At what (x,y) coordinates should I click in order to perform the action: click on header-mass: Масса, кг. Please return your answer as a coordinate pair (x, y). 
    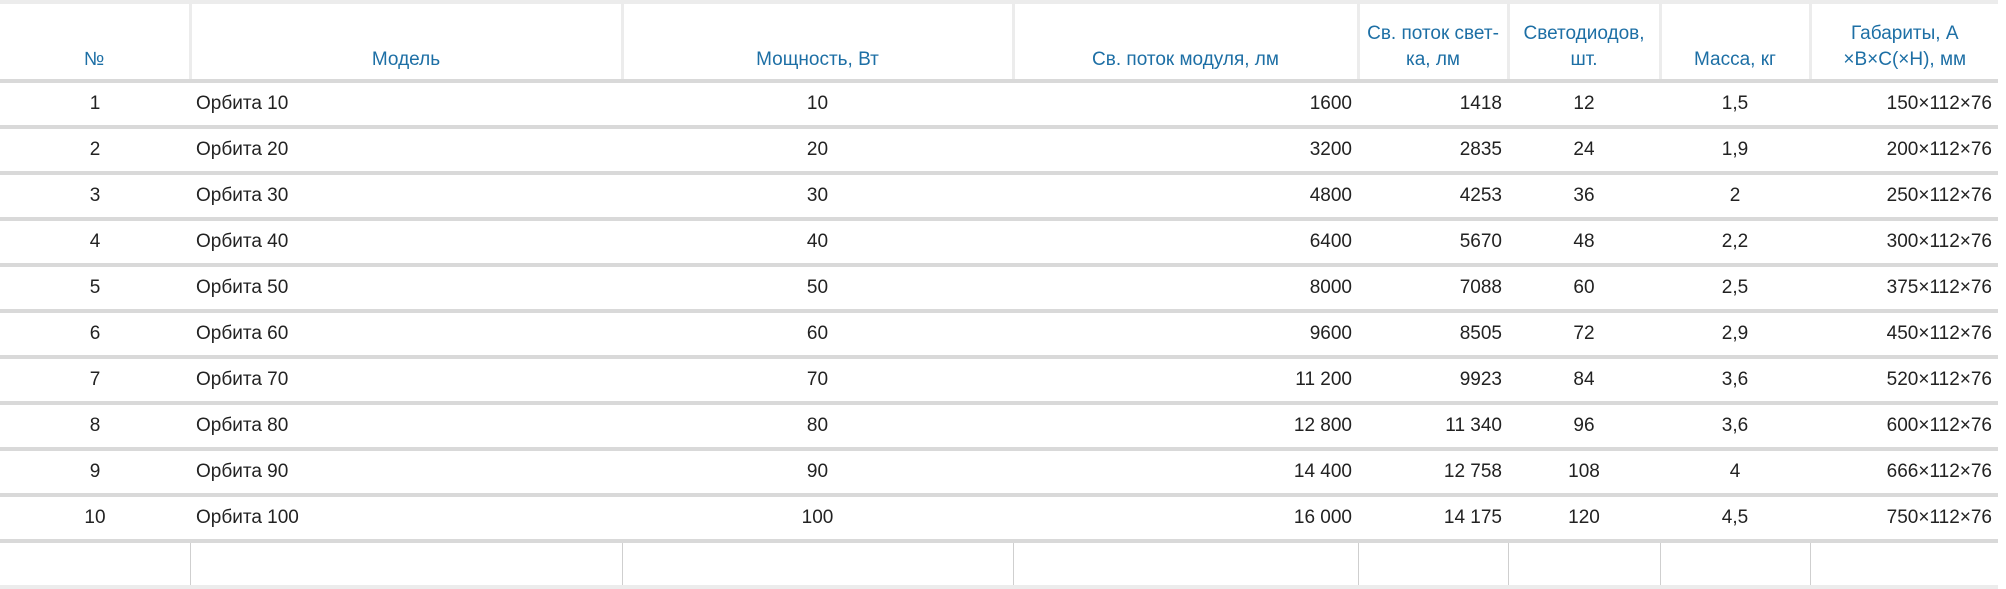
    Looking at the image, I should click on (1734, 41).